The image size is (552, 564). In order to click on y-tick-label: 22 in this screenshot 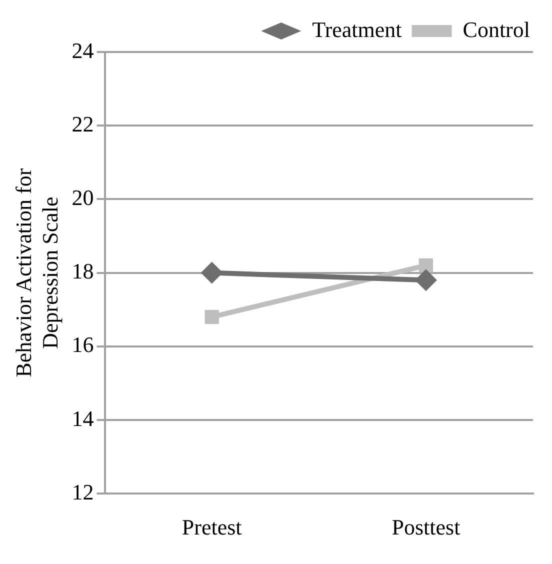, I will do `click(83, 123)`.